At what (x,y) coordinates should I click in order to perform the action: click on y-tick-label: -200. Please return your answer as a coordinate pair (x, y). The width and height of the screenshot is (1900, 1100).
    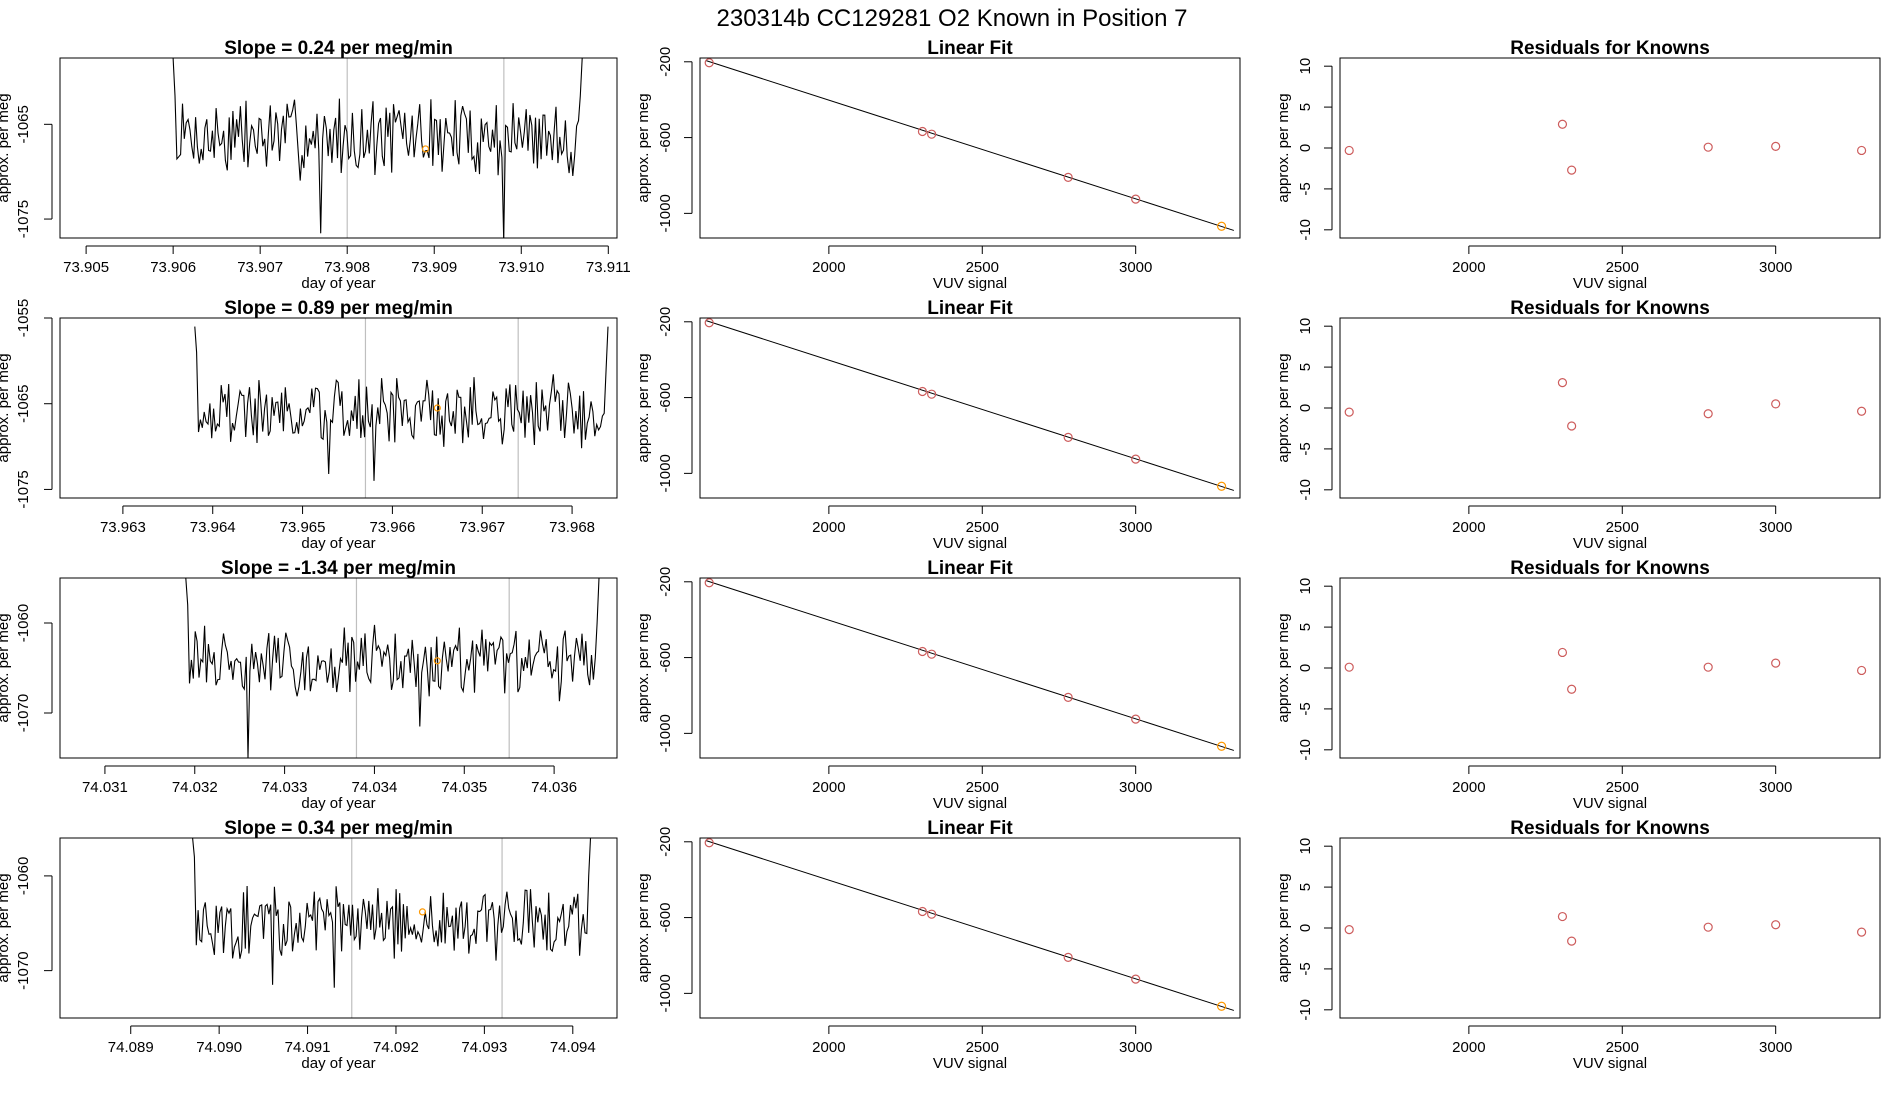
    Looking at the image, I should click on (665, 62).